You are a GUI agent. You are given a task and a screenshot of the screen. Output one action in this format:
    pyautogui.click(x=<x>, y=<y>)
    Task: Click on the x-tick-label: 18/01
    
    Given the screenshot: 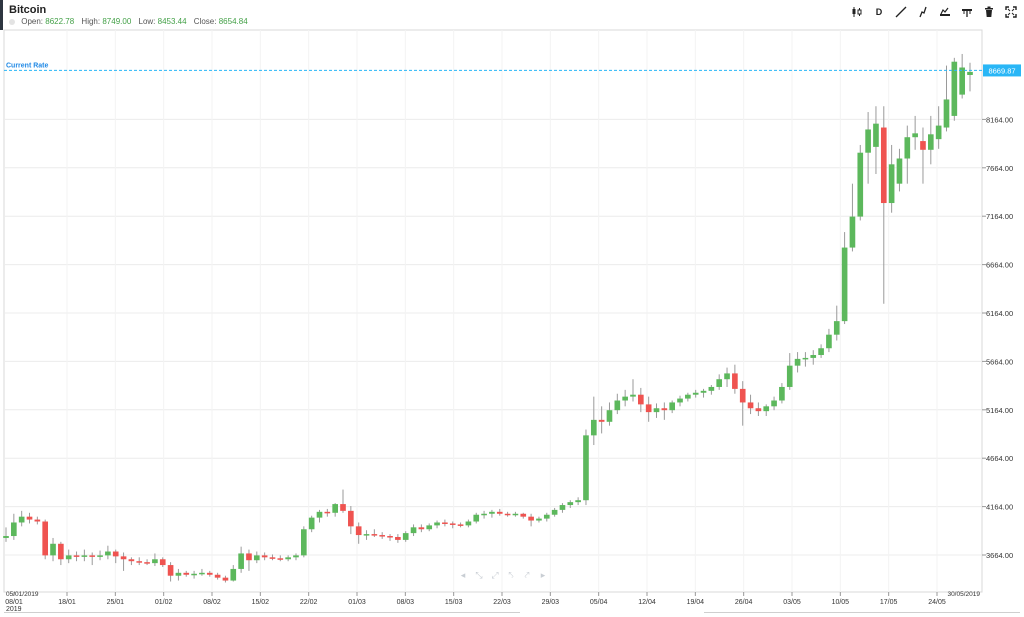 What is the action you would take?
    pyautogui.click(x=67, y=602)
    